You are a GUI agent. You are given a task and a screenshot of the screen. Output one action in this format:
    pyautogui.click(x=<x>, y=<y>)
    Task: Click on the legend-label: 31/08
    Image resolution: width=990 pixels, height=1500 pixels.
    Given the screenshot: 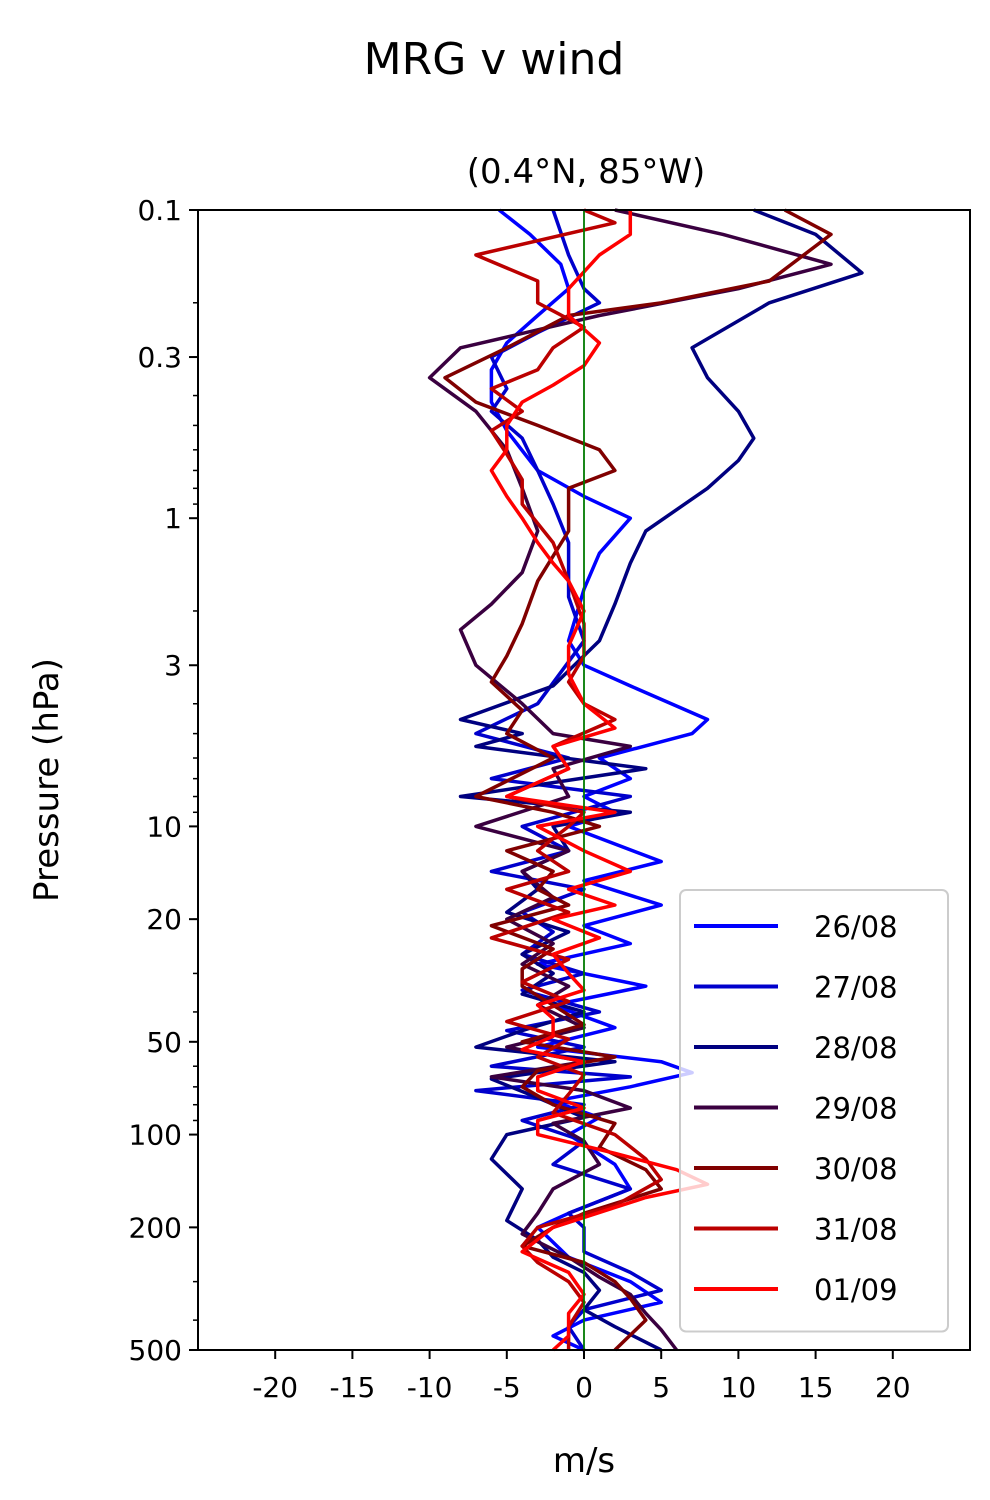 What is the action you would take?
    pyautogui.click(x=856, y=1230)
    